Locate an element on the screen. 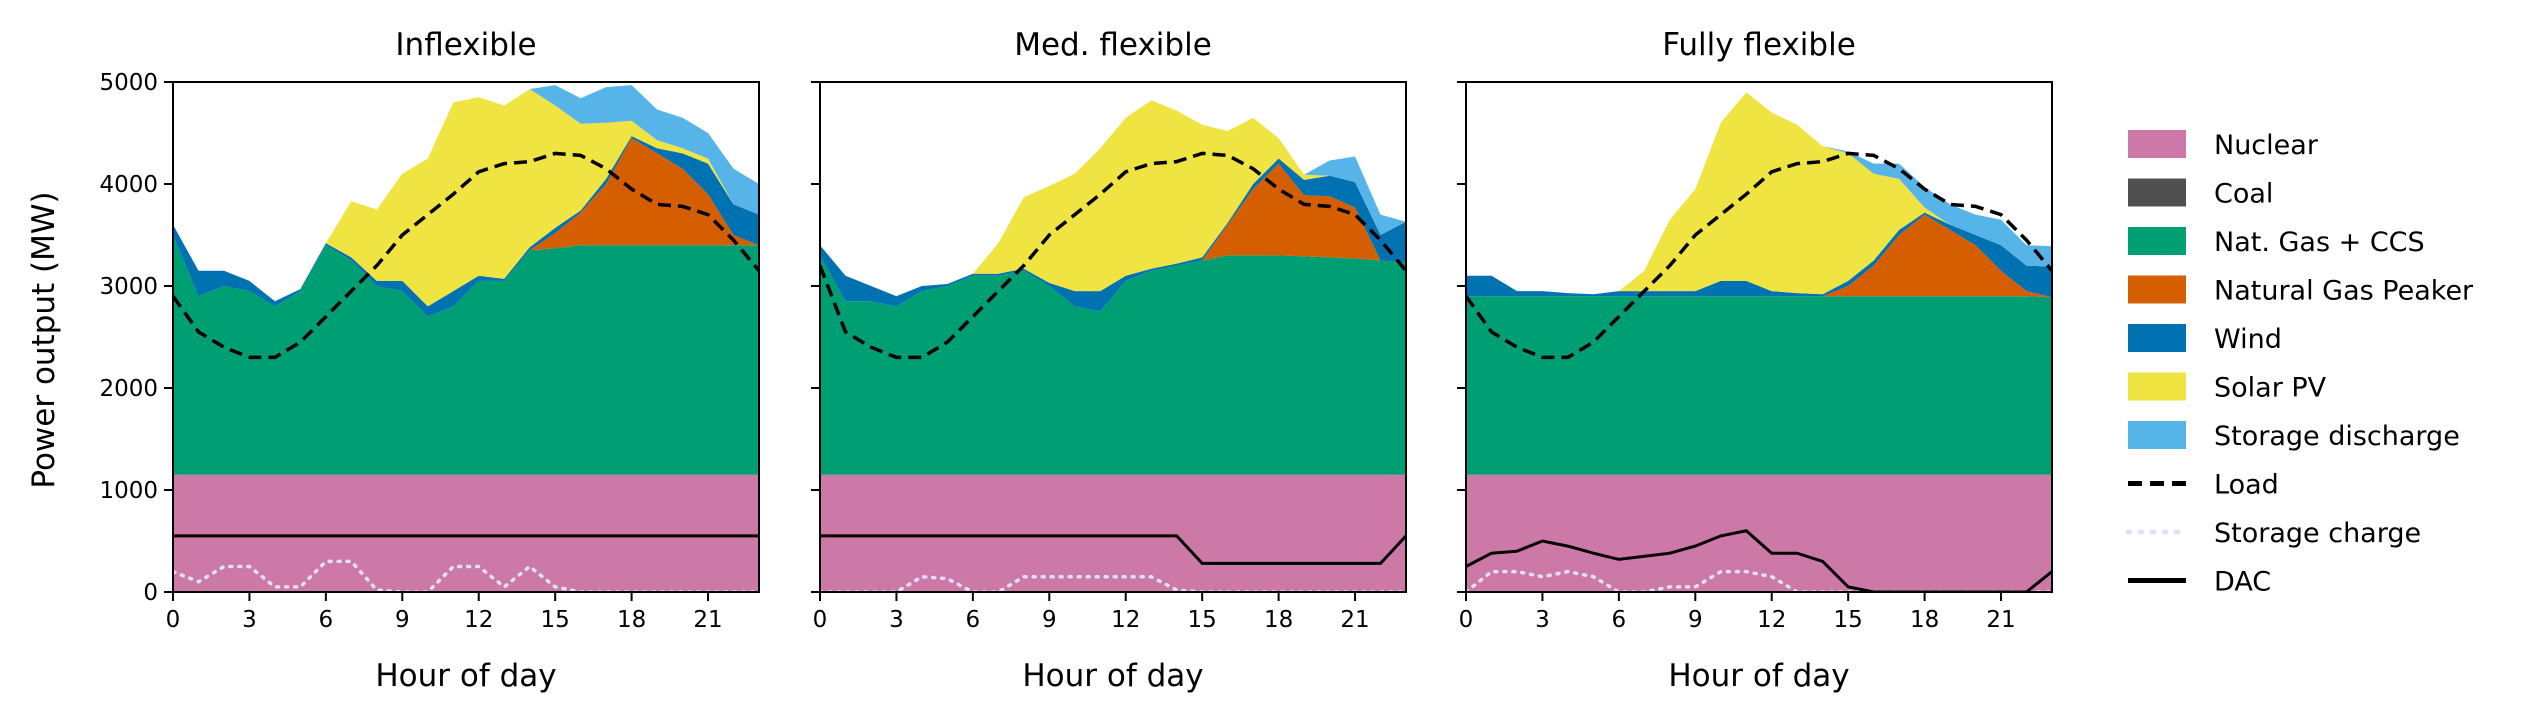  legend-label: Storage discharge is located at coordinates (2337, 436).